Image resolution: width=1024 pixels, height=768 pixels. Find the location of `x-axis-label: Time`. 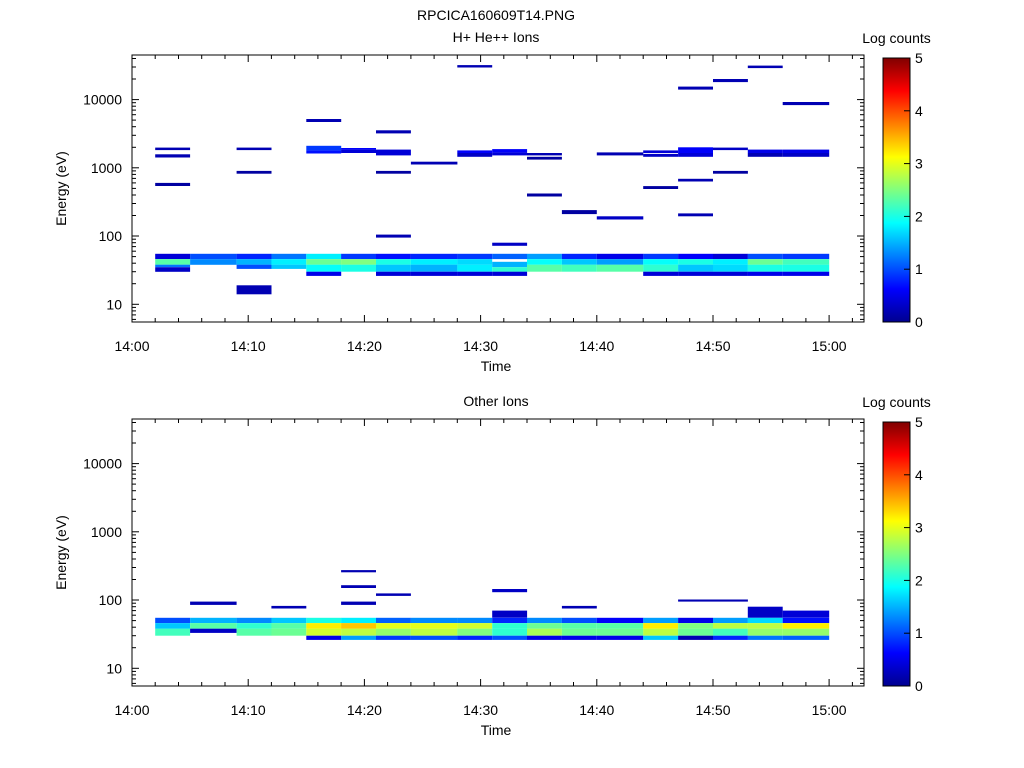

x-axis-label: Time is located at coordinates (496, 730).